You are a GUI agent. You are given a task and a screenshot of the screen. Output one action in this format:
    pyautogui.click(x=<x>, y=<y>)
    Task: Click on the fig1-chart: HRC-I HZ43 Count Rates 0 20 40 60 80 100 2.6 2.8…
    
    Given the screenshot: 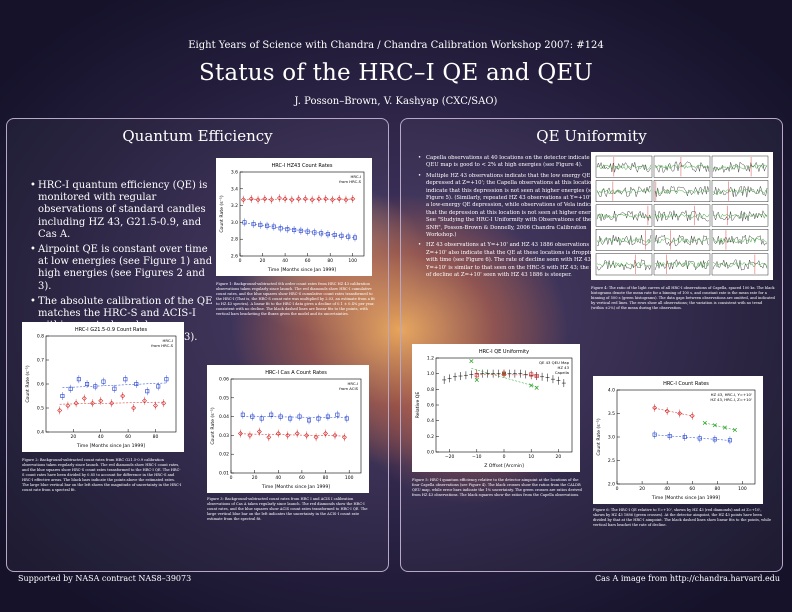 What is the action you would take?
    pyautogui.click(x=292, y=218)
    